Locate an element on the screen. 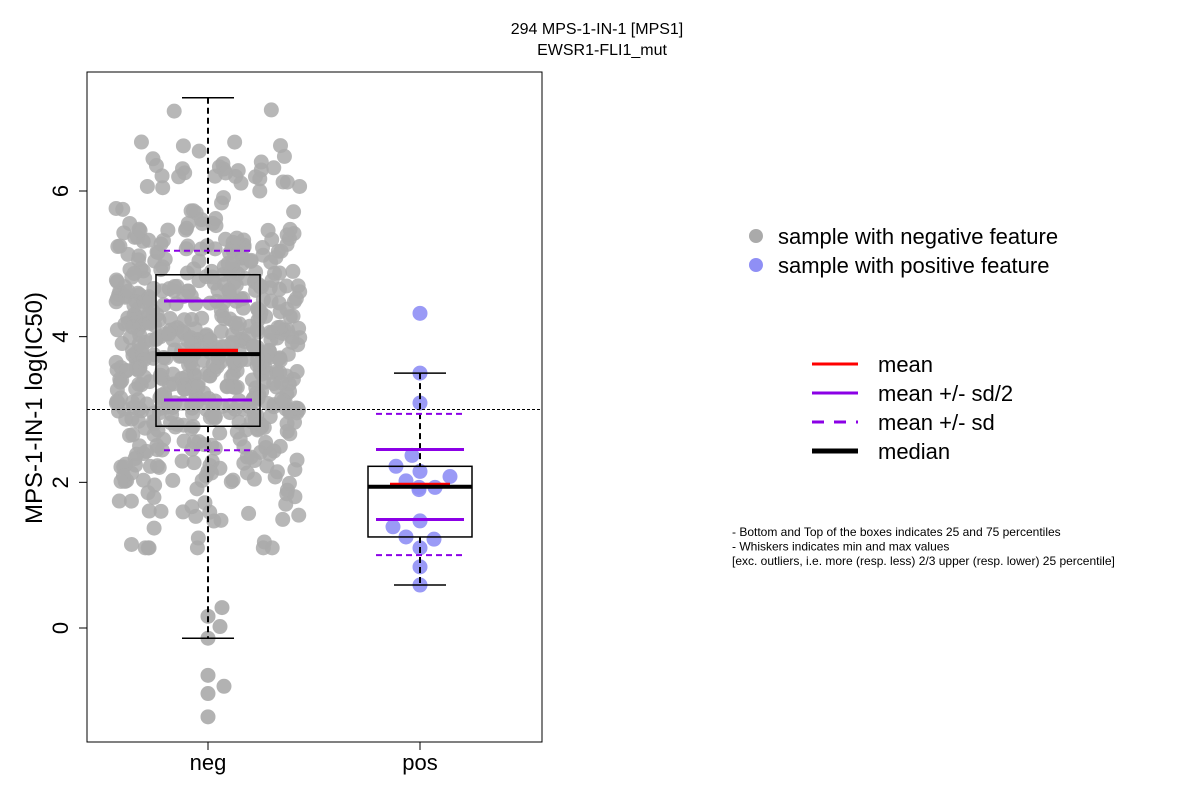 This screenshot has width=1200, height=800. box-pos is located at coordinates (420, 501).